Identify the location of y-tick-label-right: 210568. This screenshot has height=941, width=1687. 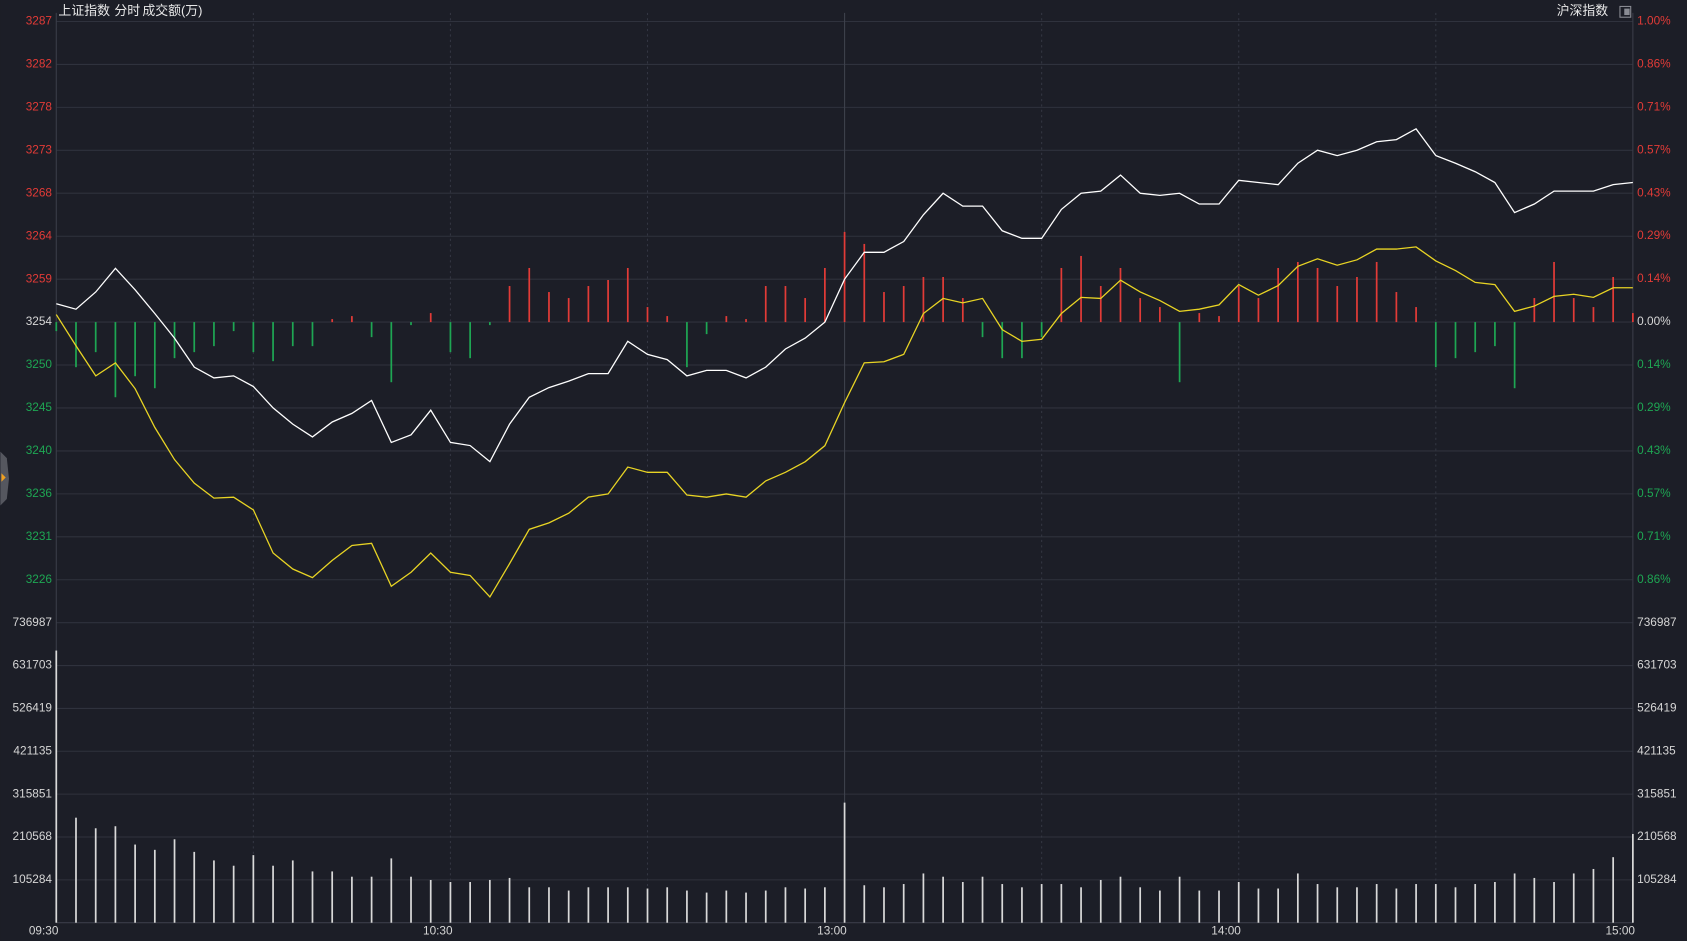
(1657, 836).